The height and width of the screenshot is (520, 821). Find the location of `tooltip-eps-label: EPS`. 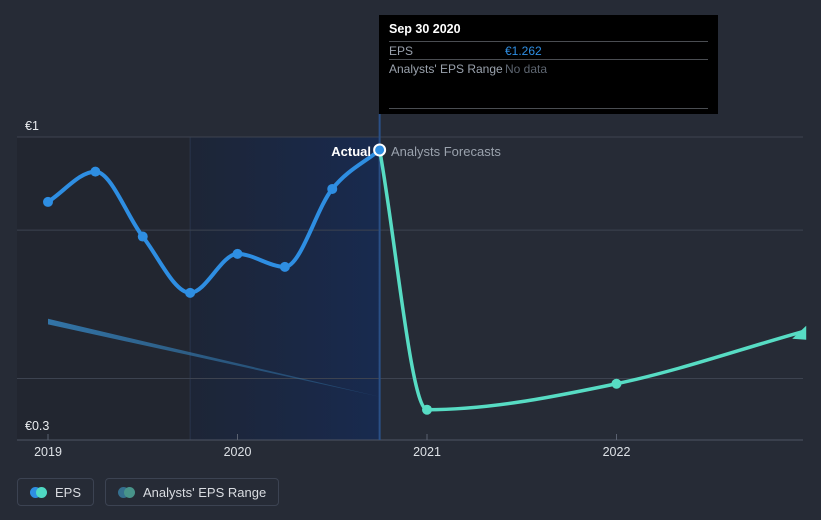

tooltip-eps-label: EPS is located at coordinates (401, 50).